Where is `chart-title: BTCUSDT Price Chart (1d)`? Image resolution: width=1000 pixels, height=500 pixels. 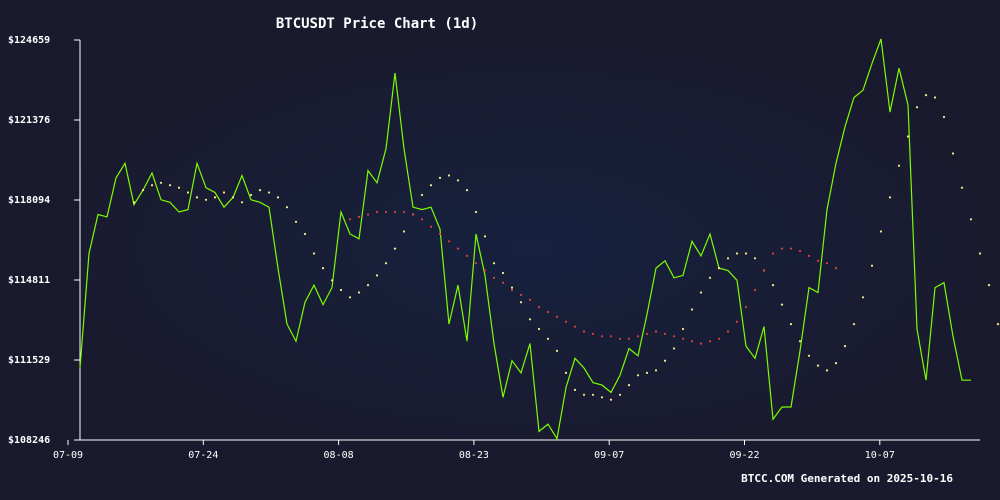
chart-title: BTCUSDT Price Chart (1d) is located at coordinates (377, 24).